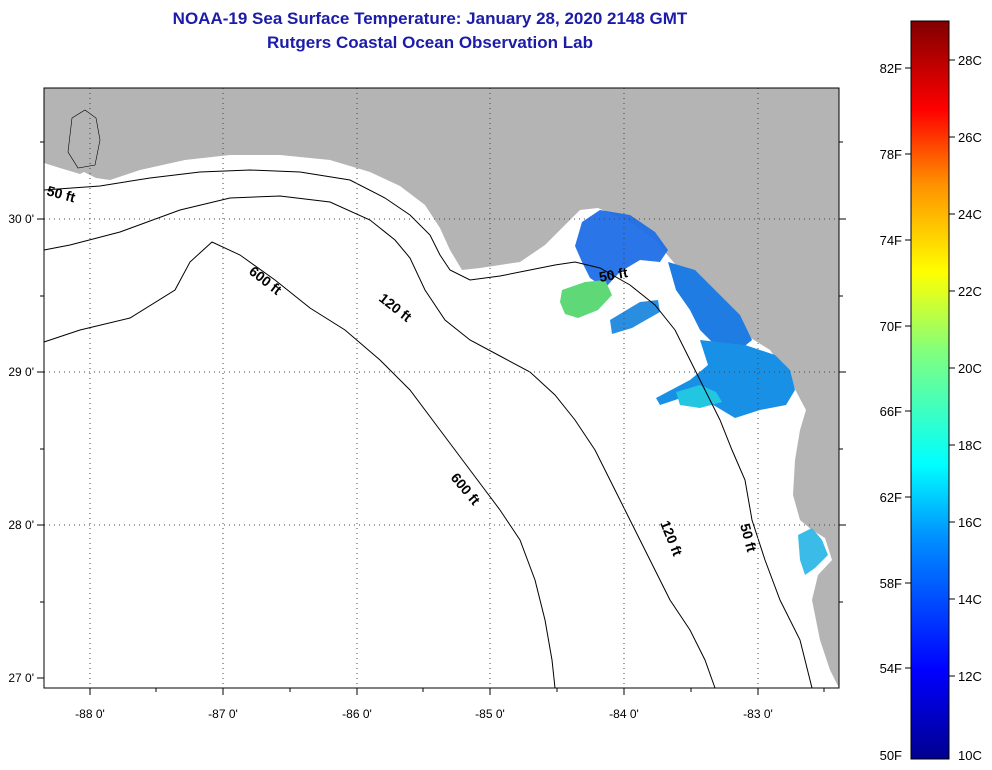 The width and height of the screenshot is (992, 770). What do you see at coordinates (758, 714) in the screenshot?
I see `lon-label: -83 0'` at bounding box center [758, 714].